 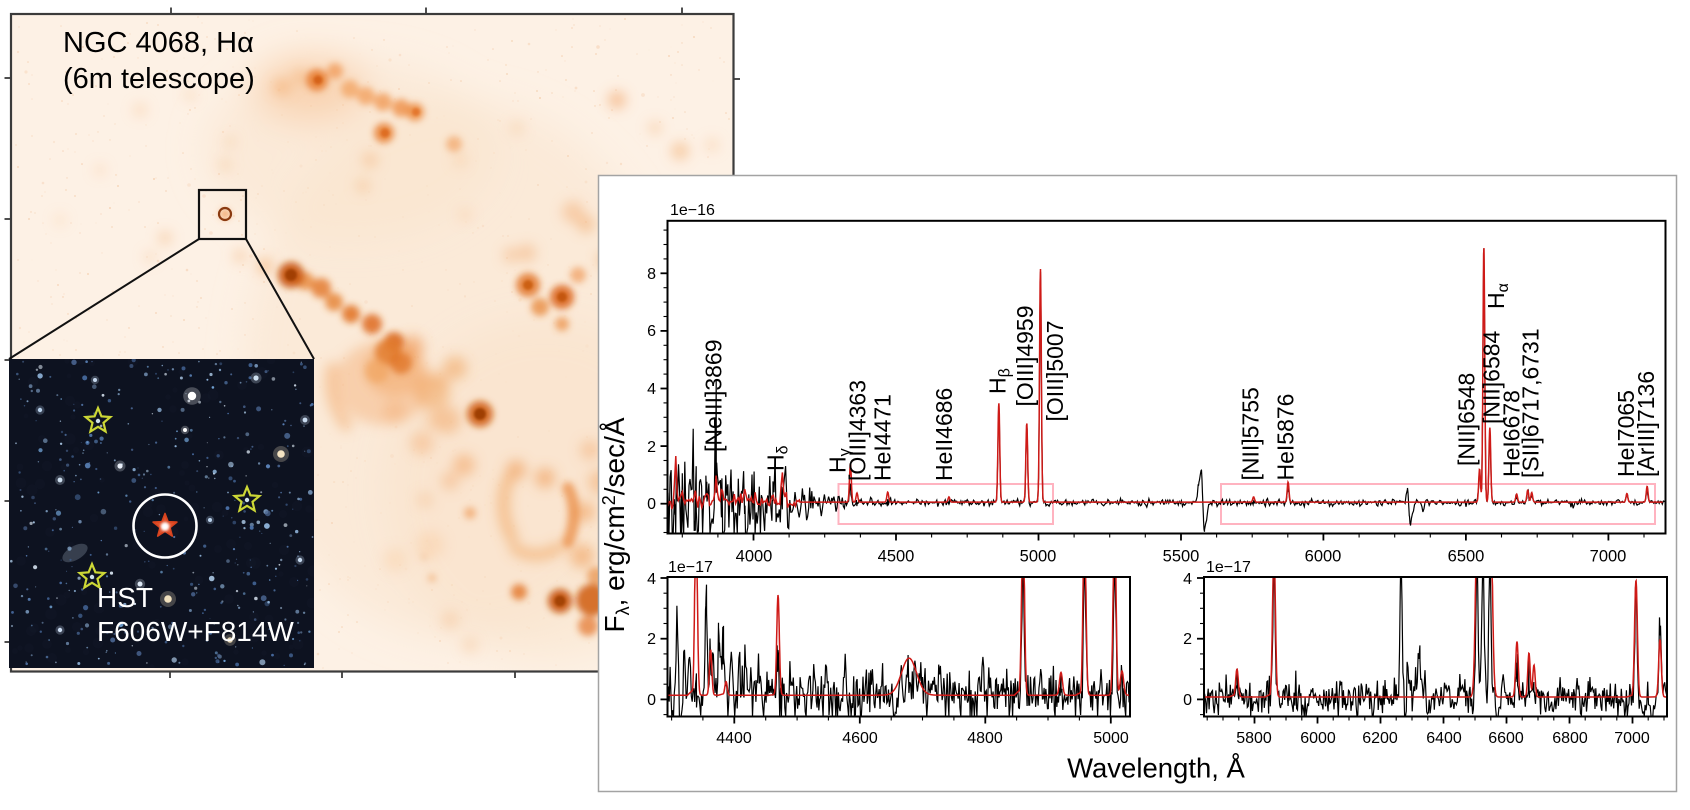 What do you see at coordinates (159, 79) in the screenshot?
I see `svg-text: (6m telescope)` at bounding box center [159, 79].